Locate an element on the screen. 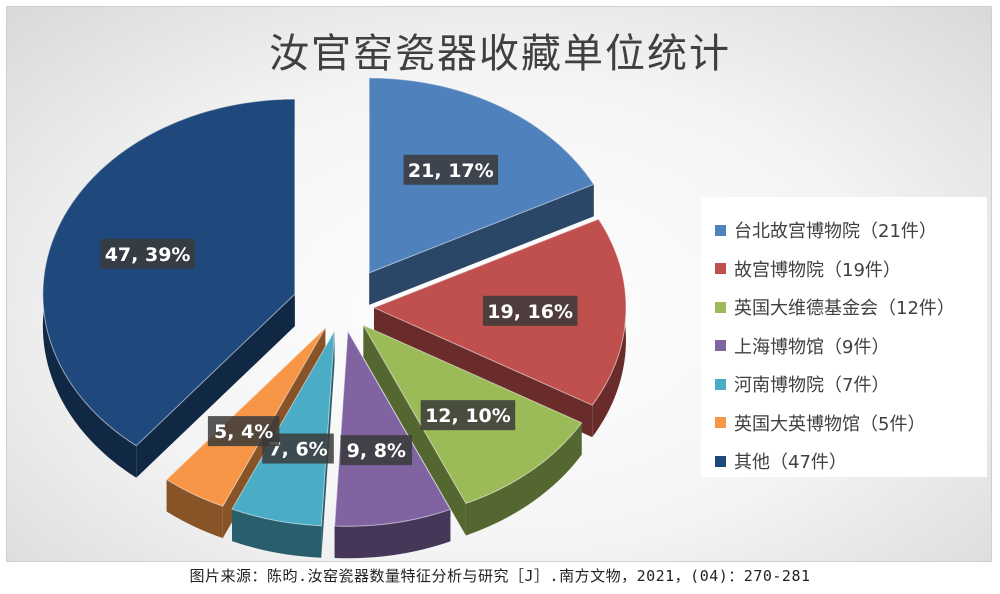  data-label-1: 21, 17% is located at coordinates (451, 169).